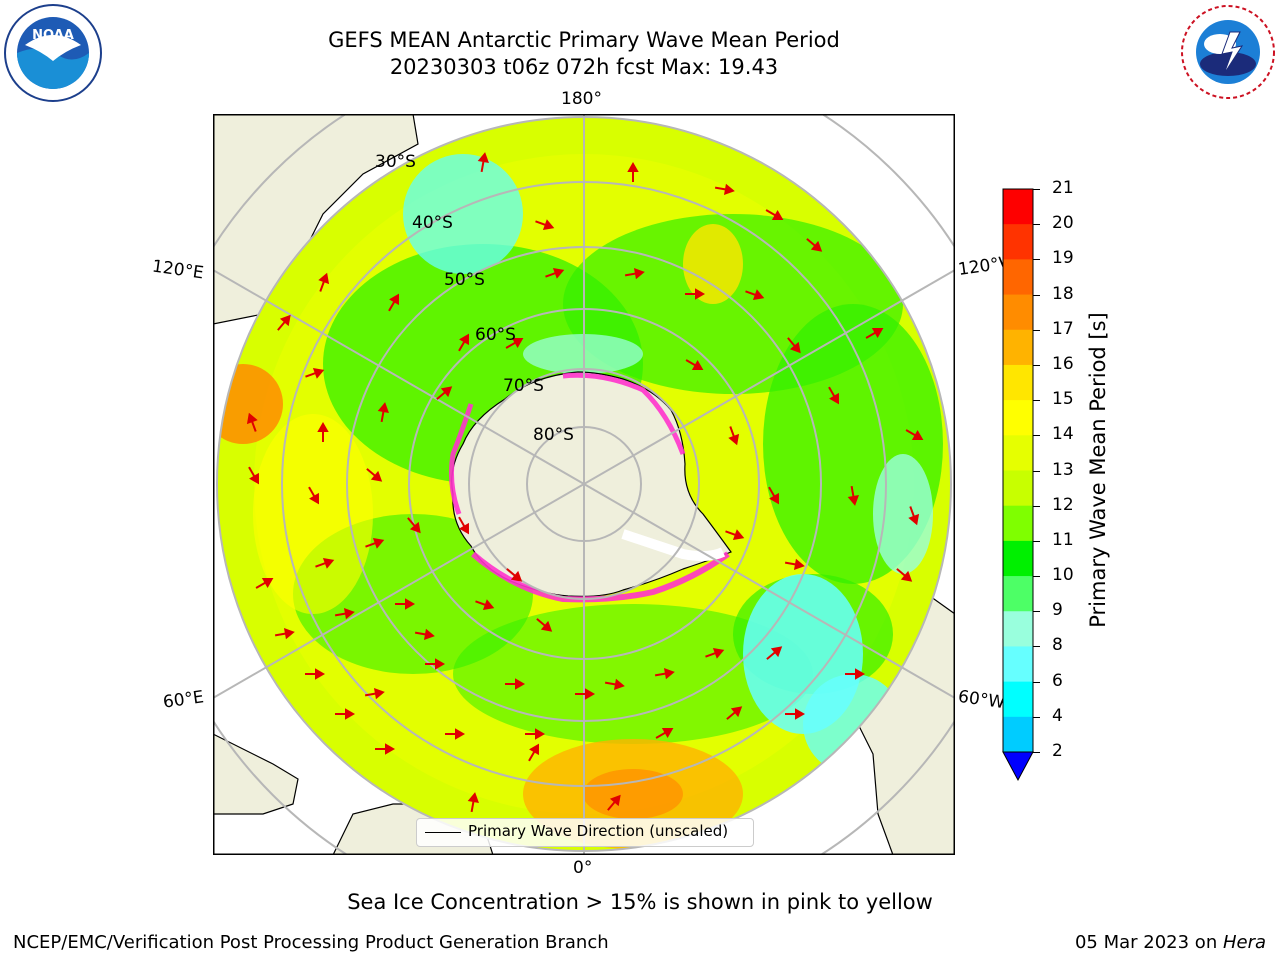  What do you see at coordinates (1063, 293) in the screenshot?
I see `colorbar-tick-label: 18` at bounding box center [1063, 293].